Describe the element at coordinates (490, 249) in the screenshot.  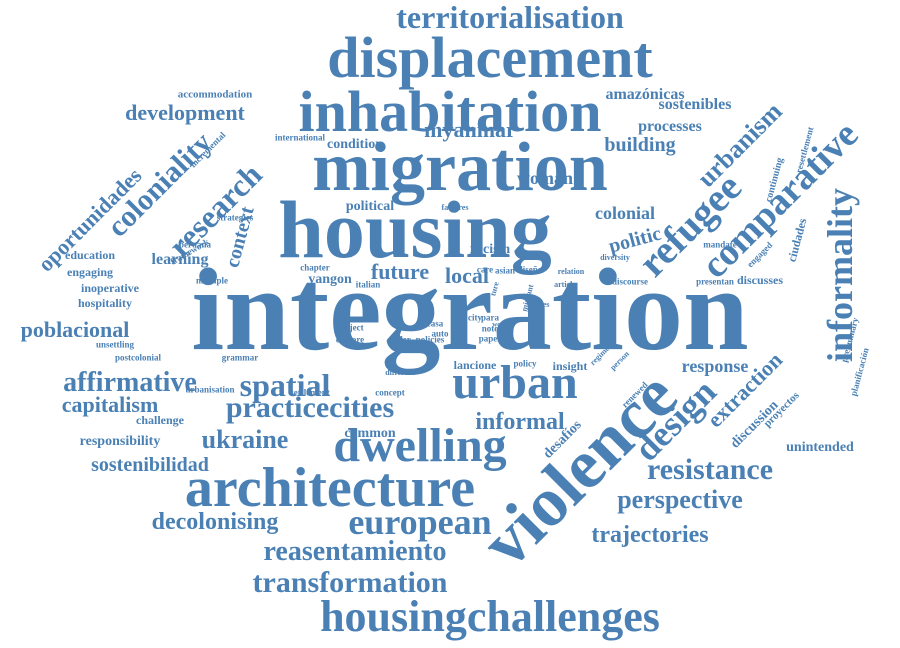
I see `cloud-word: racism` at that location.